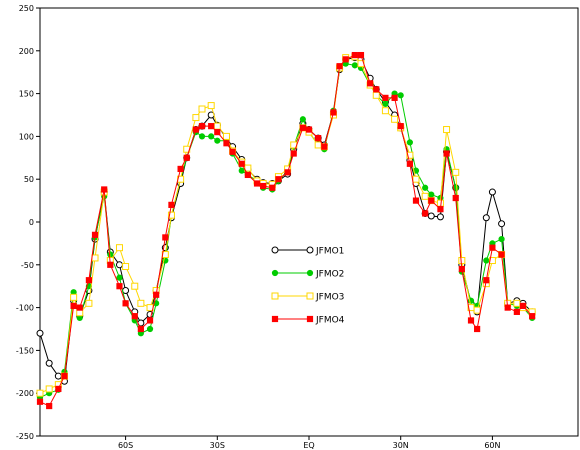 The height and width of the screenshot is (450, 580). Describe the element at coordinates (31, 222) in the screenshot. I see `y-tick-label: 0` at that location.